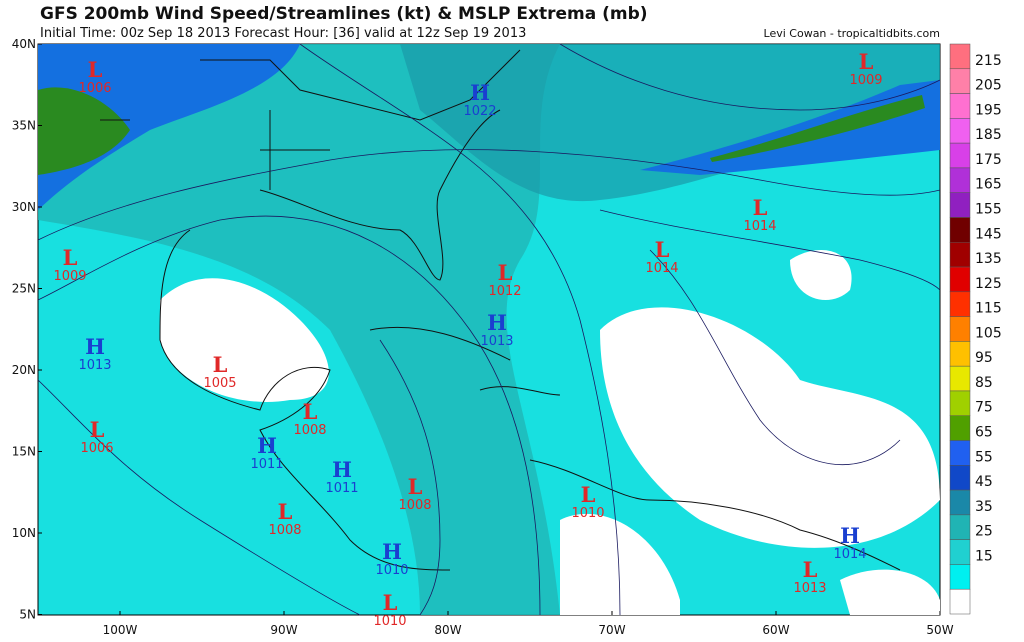 This screenshot has height=642, width=1024. I want to click on colorbar-label: 175, so click(988, 160).